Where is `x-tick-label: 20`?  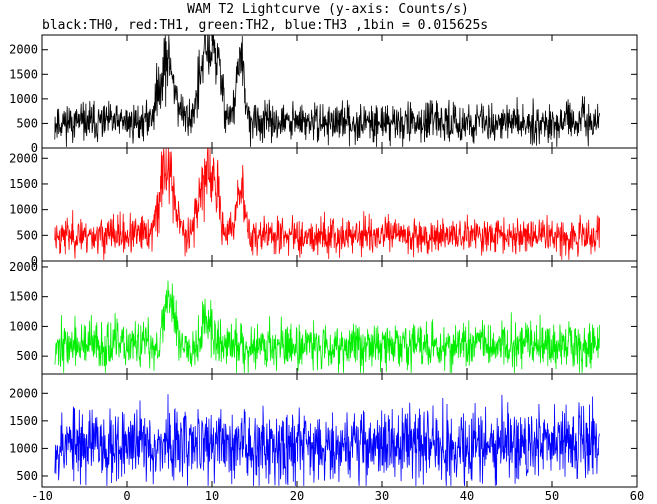
x-tick-label: 20 is located at coordinates (297, 496).